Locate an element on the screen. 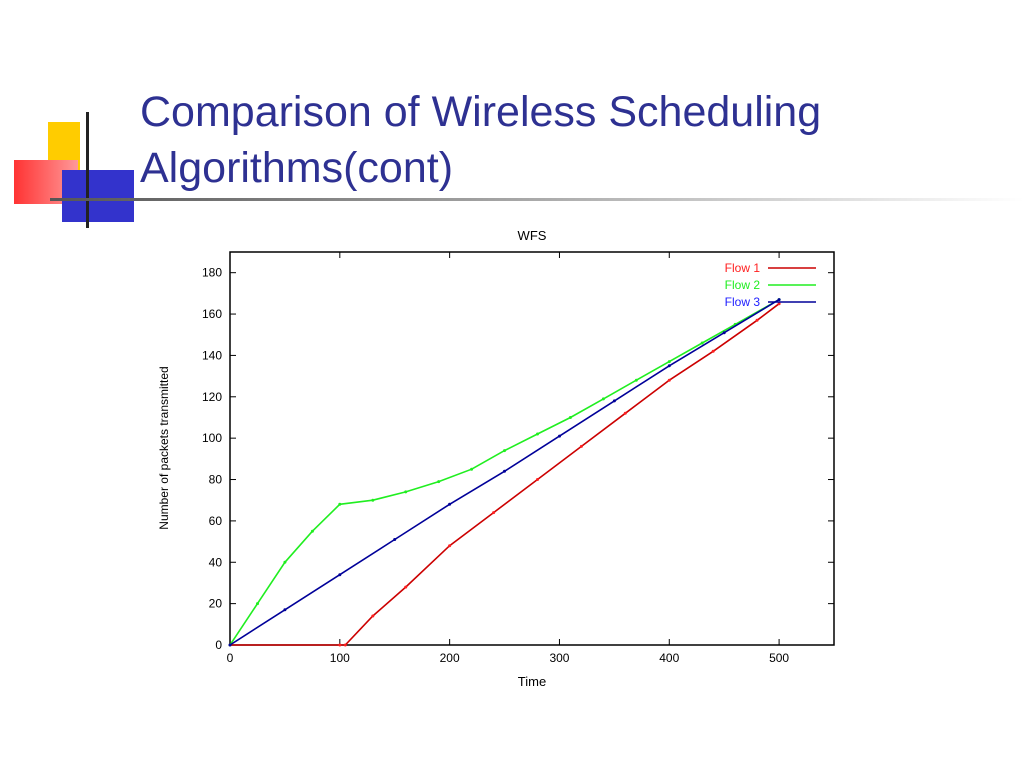 This screenshot has height=768, width=1024. blue-square is located at coordinates (98, 196).